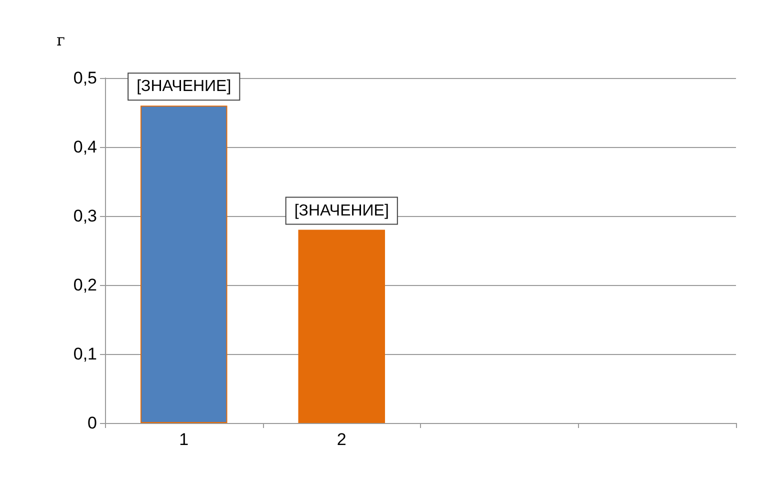 The width and height of the screenshot is (771, 503). Describe the element at coordinates (85, 285) in the screenshot. I see `y-tick-label: 0,2` at that location.